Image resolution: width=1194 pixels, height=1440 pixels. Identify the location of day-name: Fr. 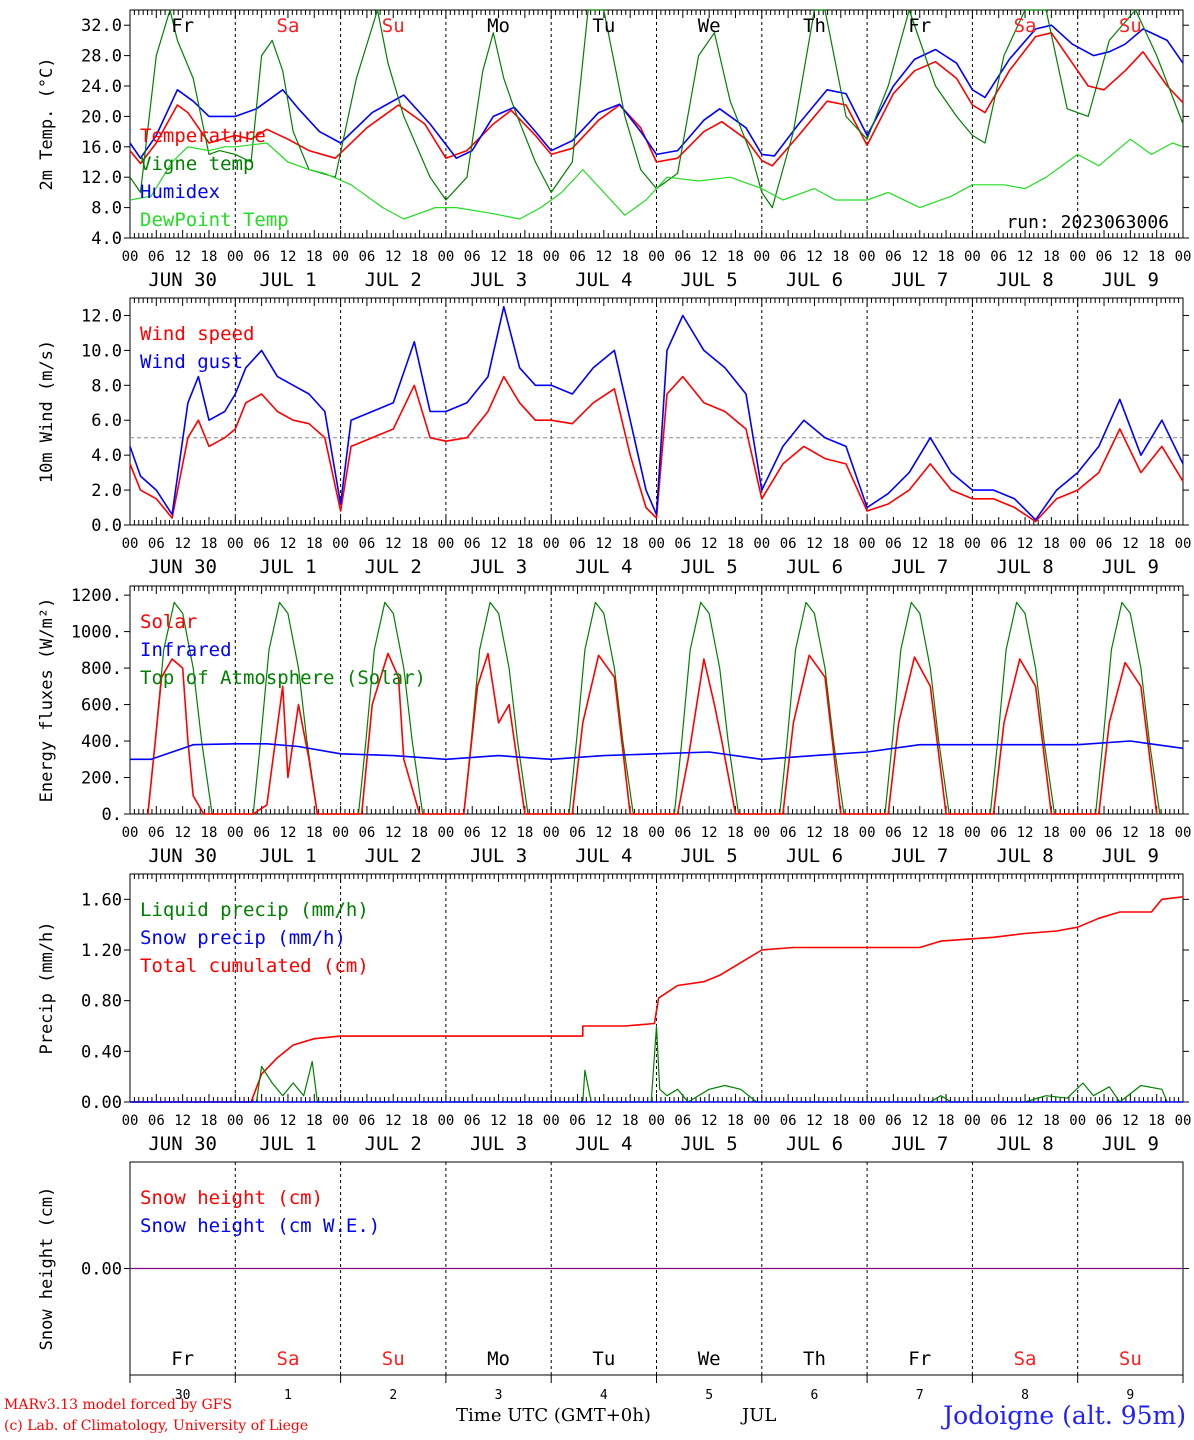
(919, 26).